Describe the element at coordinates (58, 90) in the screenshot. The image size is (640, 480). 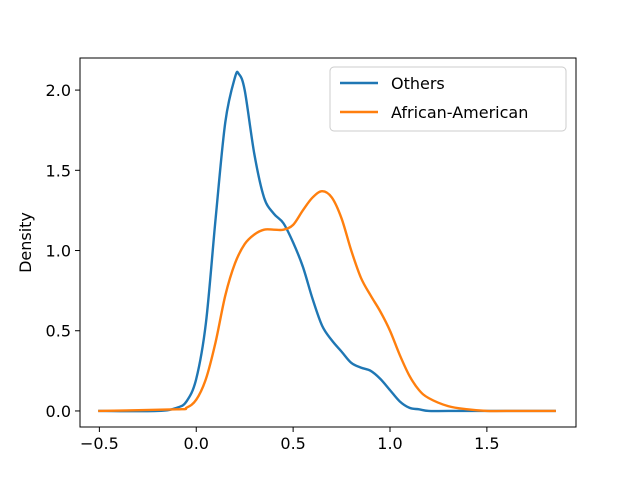
I see `y-tick-label: 2.0` at that location.